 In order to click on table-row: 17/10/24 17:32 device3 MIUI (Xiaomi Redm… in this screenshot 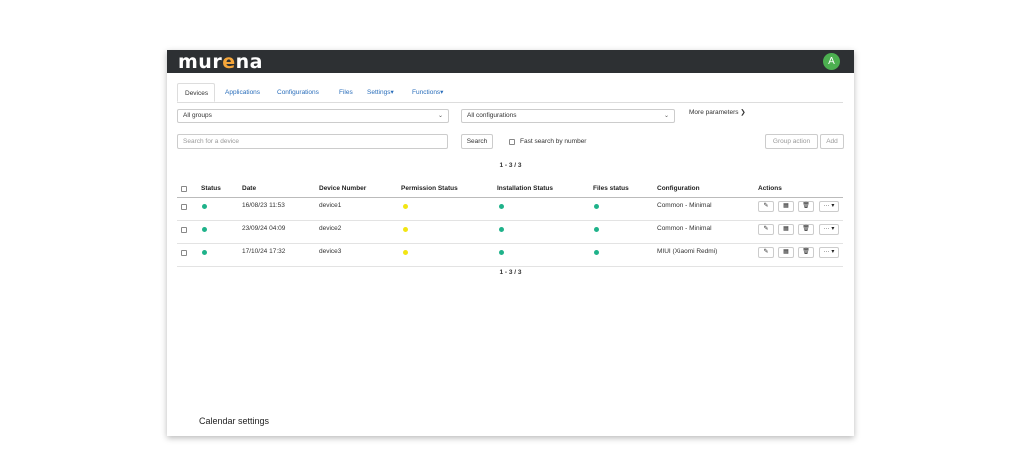, I will do `click(510, 255)`.